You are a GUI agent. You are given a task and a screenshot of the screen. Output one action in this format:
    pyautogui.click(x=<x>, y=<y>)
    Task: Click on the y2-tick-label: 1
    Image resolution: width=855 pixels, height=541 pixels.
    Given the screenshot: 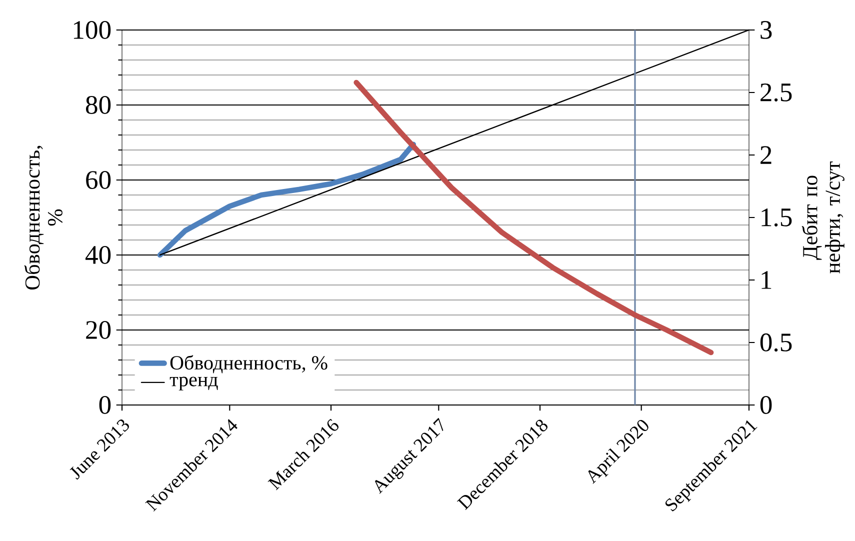 What is the action you would take?
    pyautogui.click(x=767, y=280)
    